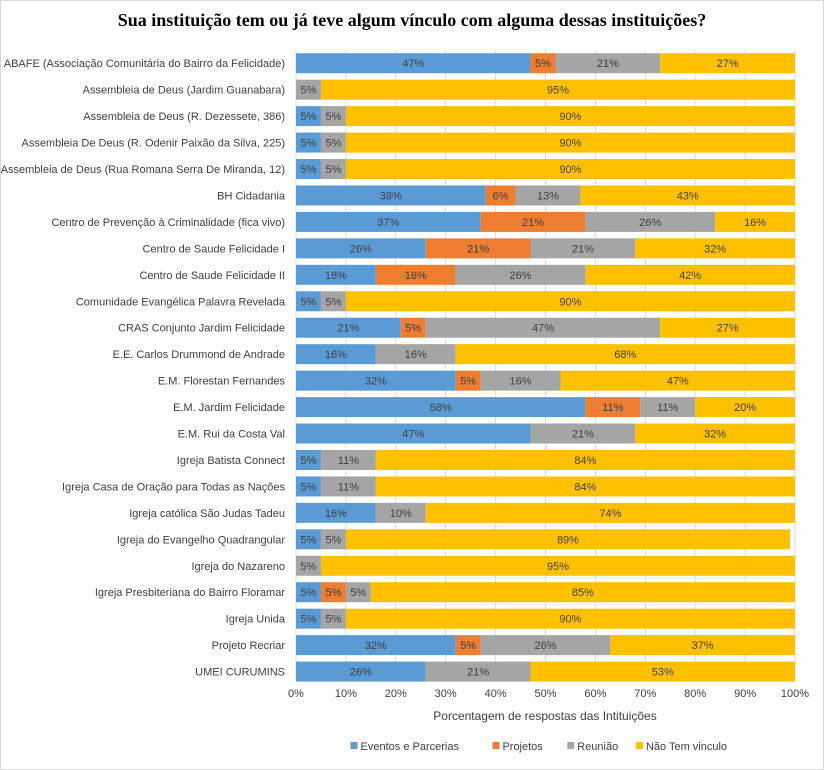 Image resolution: width=824 pixels, height=770 pixels. What do you see at coordinates (703, 646) in the screenshot?
I see `data-label: 37%` at bounding box center [703, 646].